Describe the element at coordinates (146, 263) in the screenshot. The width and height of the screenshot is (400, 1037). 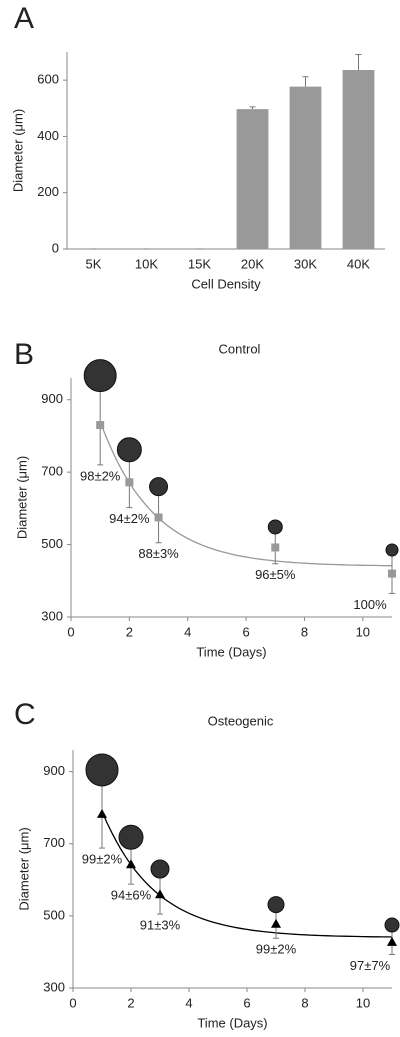
I see `x-tick-label: 10K` at that location.